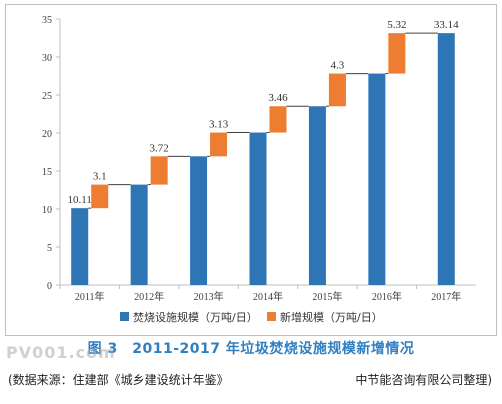 The height and width of the screenshot is (404, 502). I want to click on watermark: PV001.com, so click(61, 352).